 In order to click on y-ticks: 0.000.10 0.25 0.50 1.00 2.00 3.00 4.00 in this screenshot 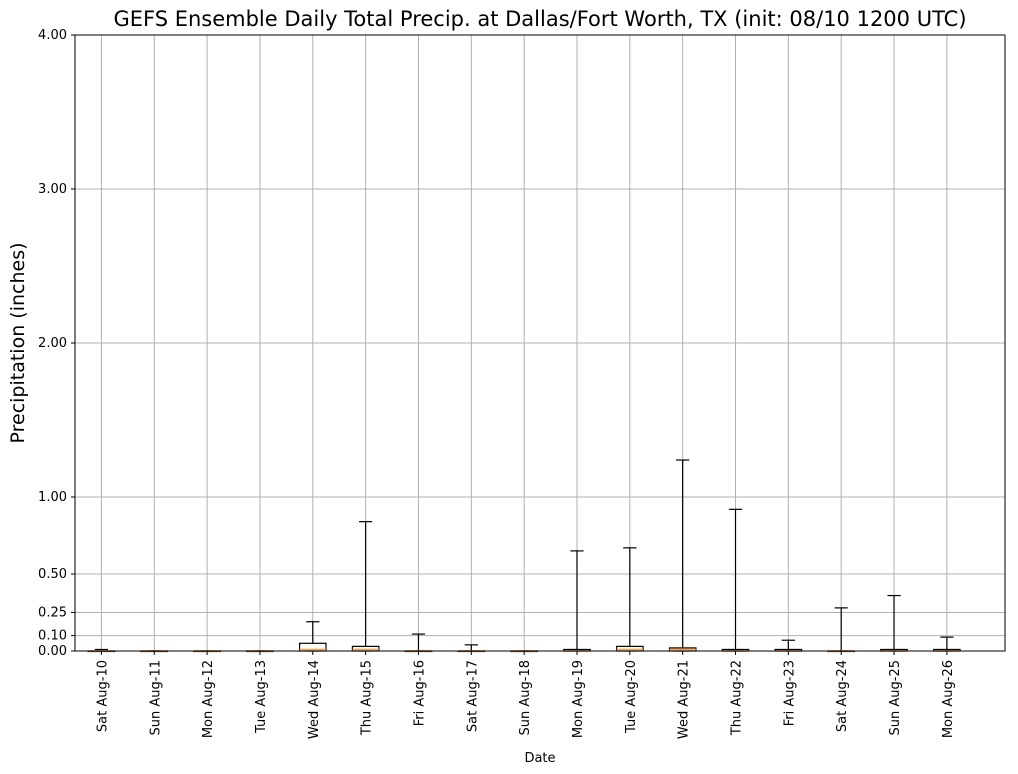, I will do `click(56, 343)`.